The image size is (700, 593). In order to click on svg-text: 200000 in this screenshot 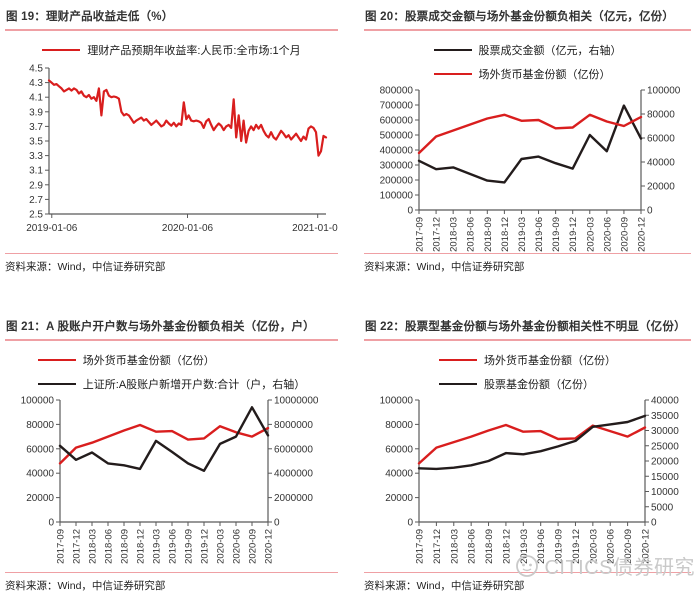, I will do `click(397, 181)`.